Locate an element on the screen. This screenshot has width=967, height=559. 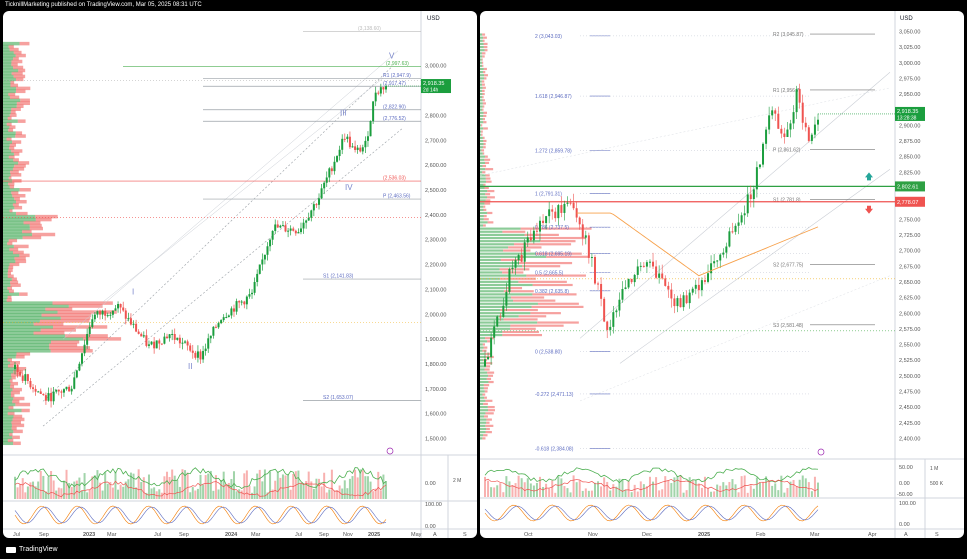
volume-tick: 500 K is located at coordinates (937, 484).